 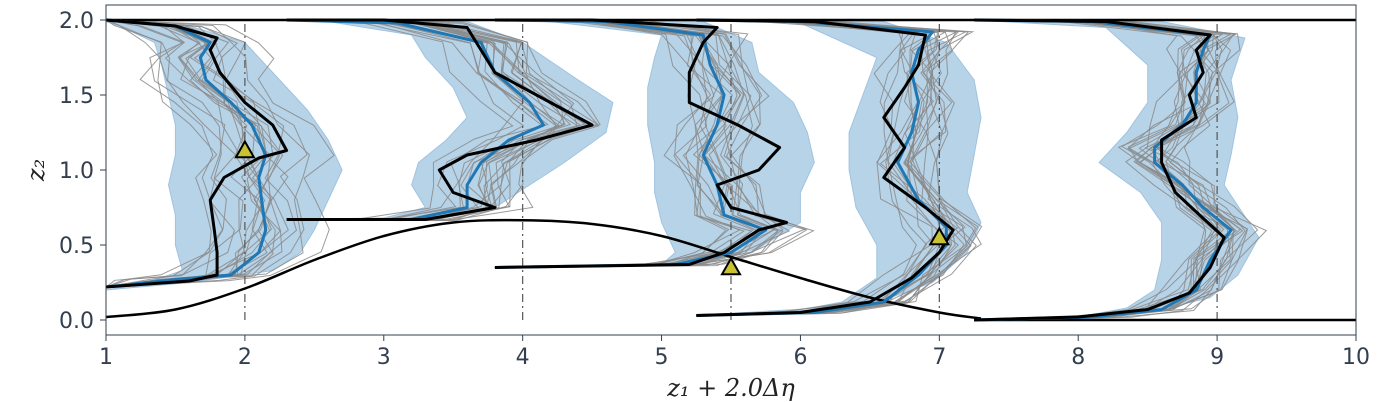 I want to click on x-tick-label: 4, so click(x=523, y=357).